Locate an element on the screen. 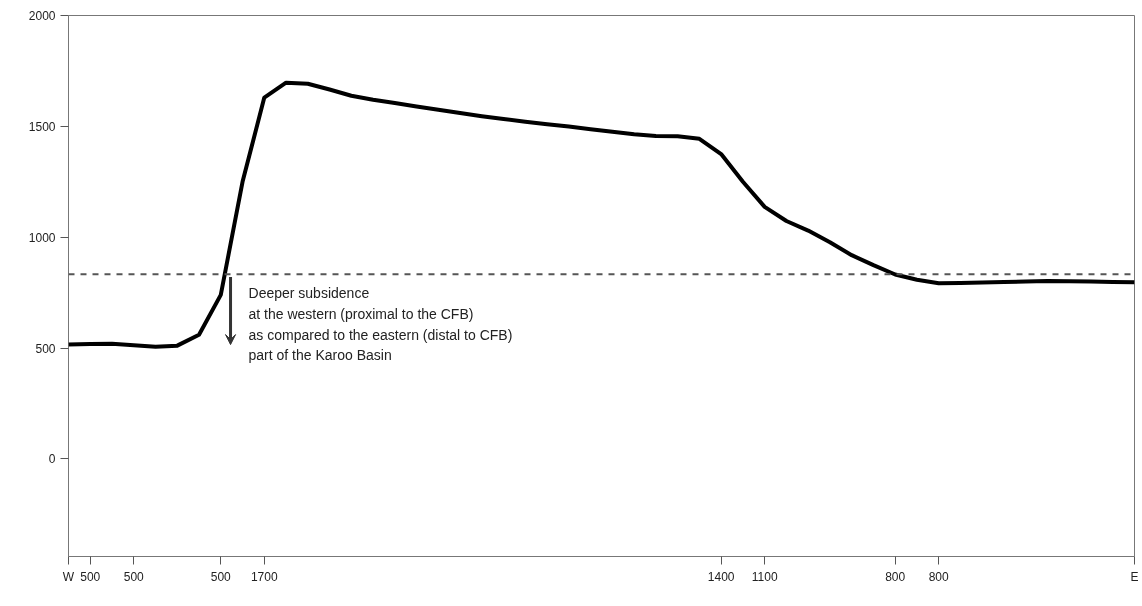 The width and height of the screenshot is (1142, 606). x-tick-label: E is located at coordinates (1134, 576).